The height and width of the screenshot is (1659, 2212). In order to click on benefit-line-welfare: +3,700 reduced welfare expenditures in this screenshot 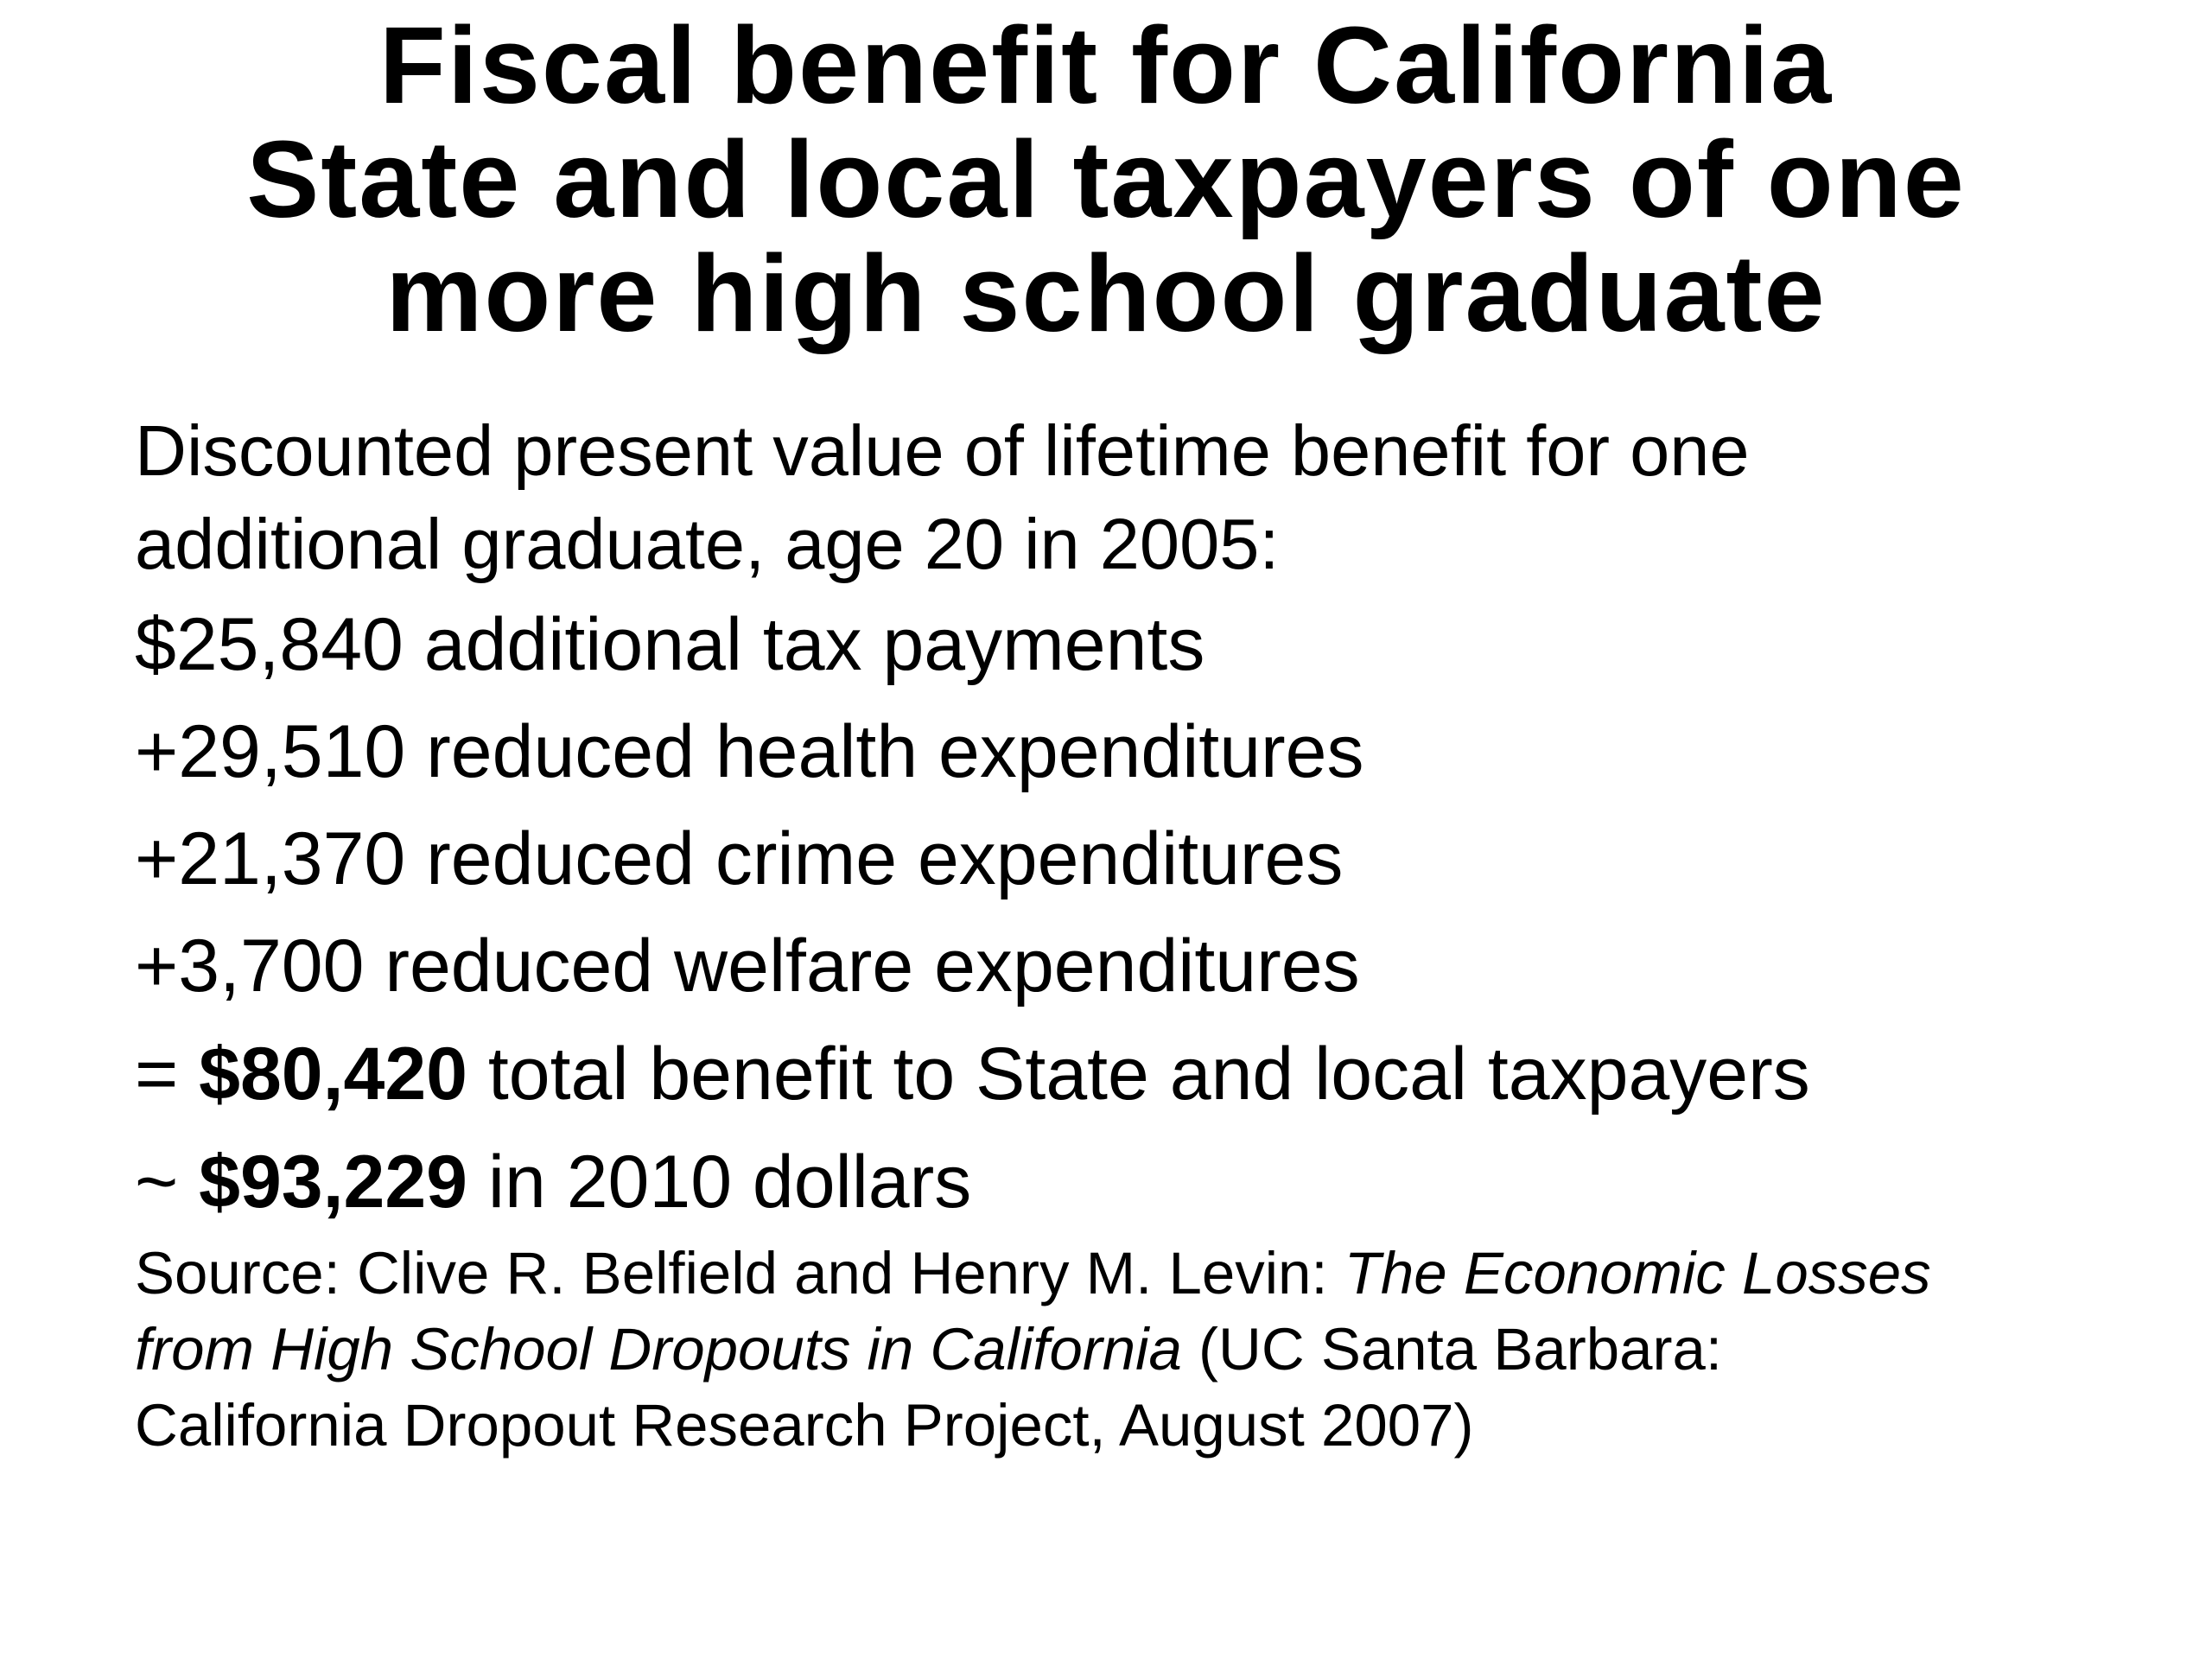, I will do `click(1128, 966)`.